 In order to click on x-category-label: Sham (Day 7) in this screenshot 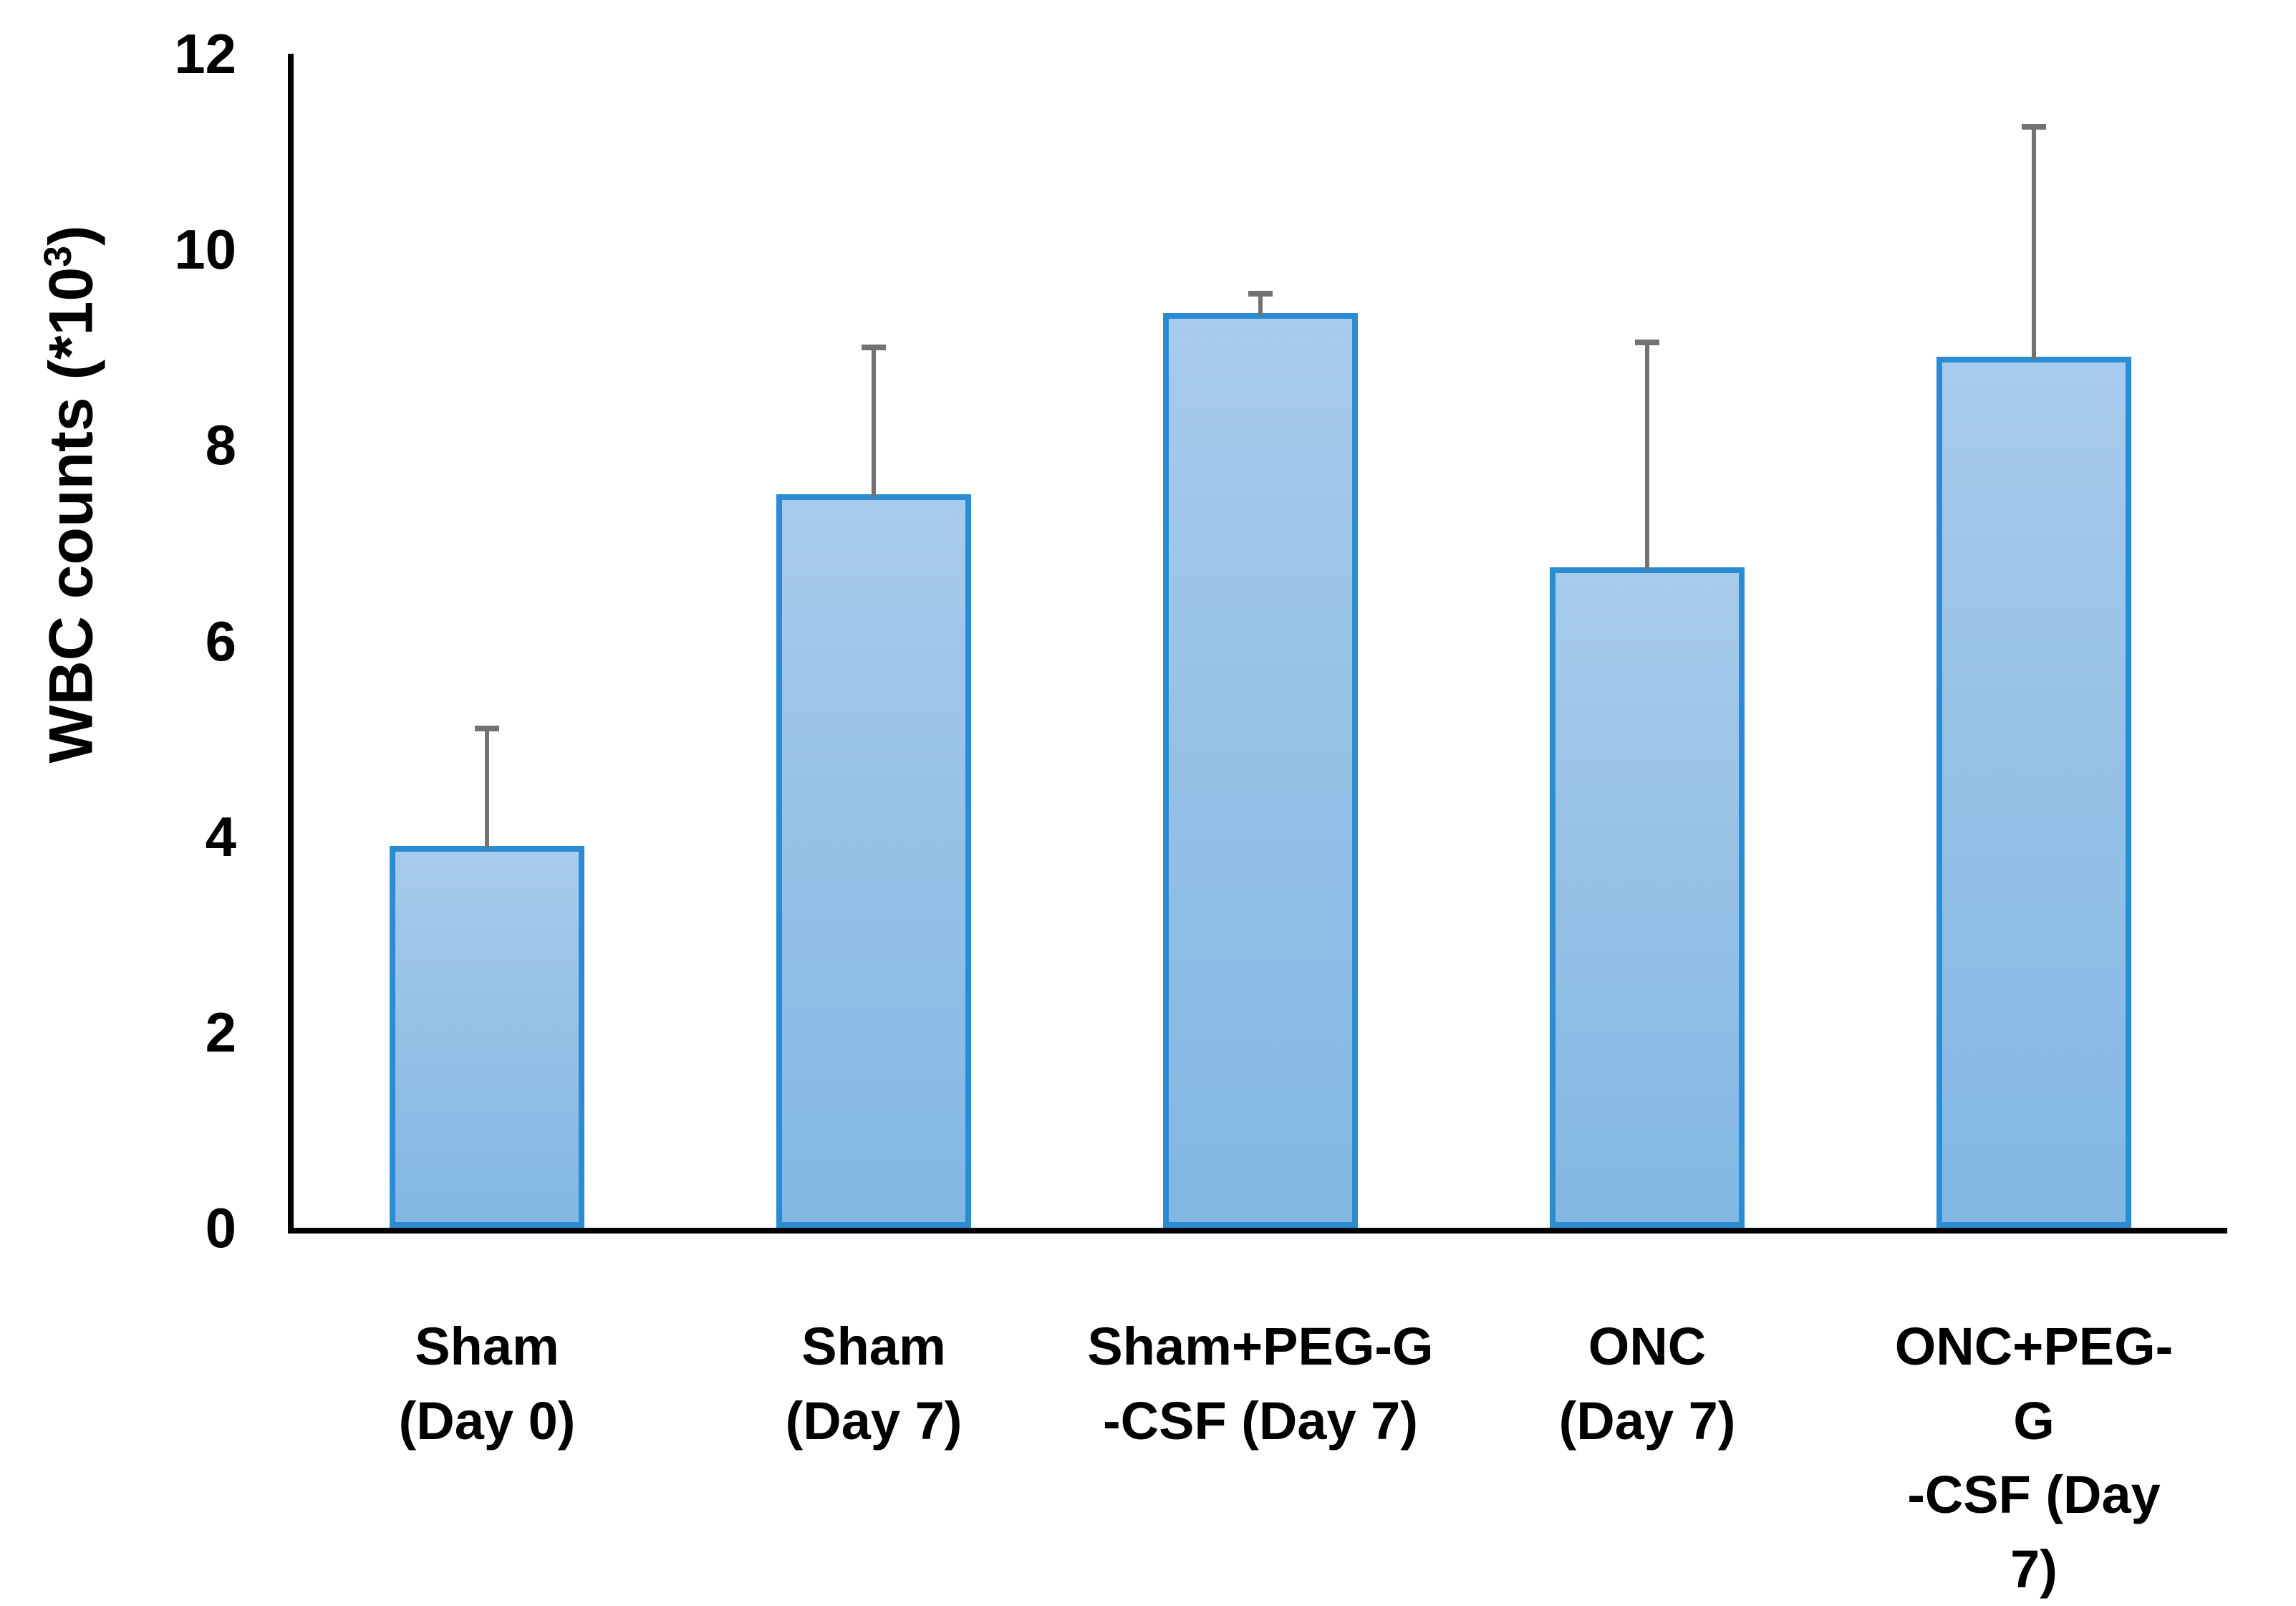, I will do `click(874, 1384)`.